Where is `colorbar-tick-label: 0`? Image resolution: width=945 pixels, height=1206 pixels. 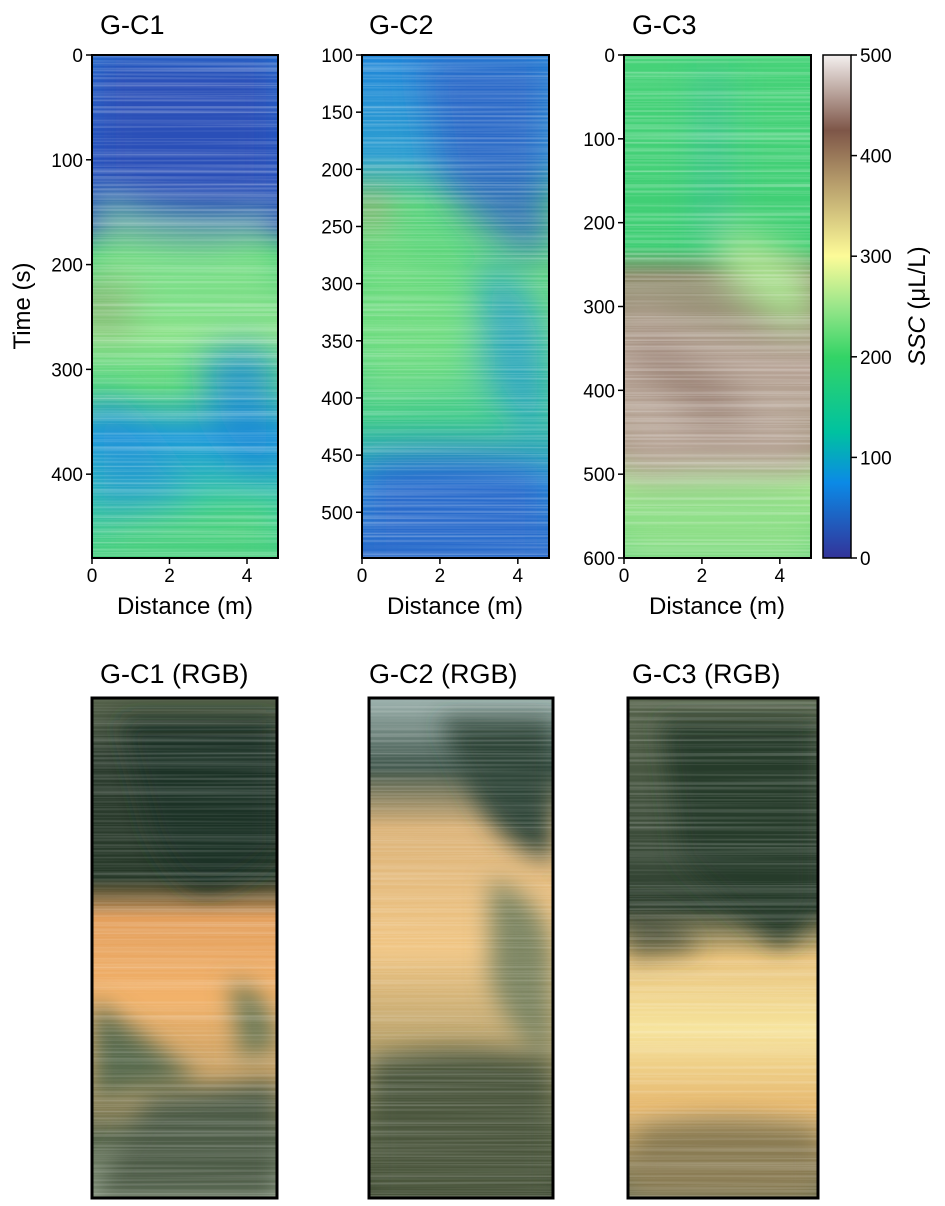
colorbar-tick-label: 0 is located at coordinates (865, 559).